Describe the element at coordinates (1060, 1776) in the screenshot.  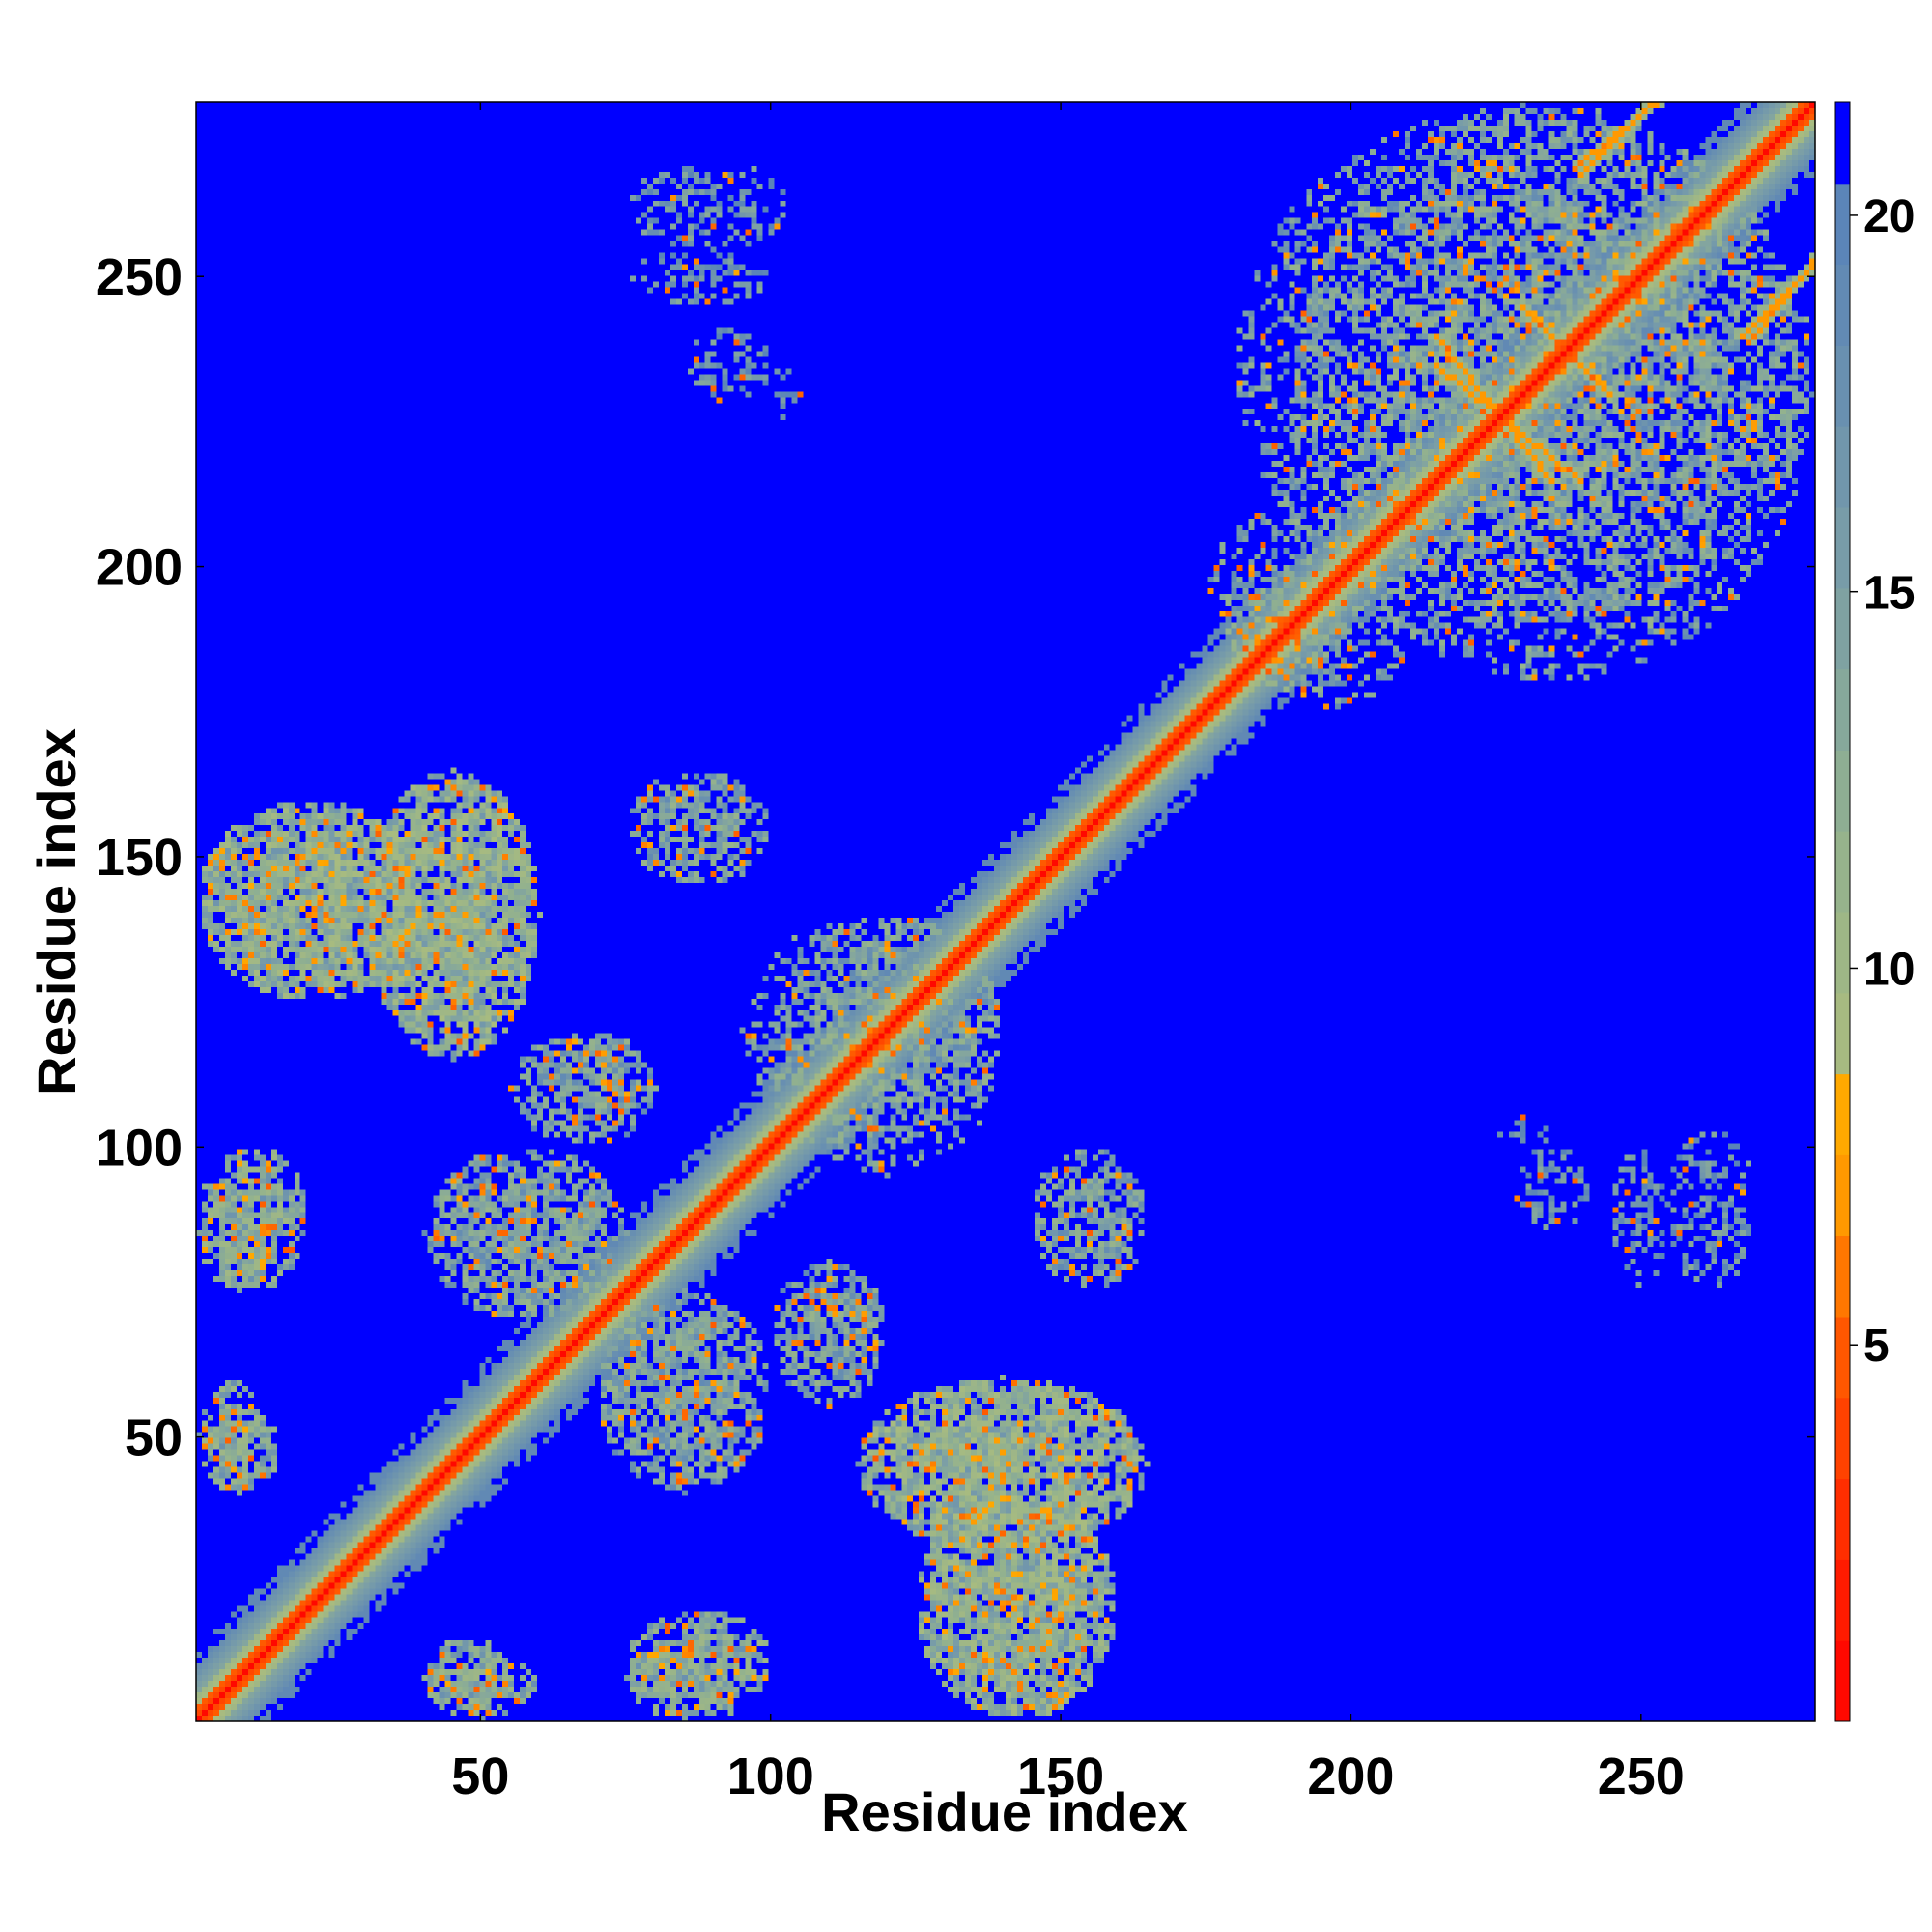
I see `x-tick-label: 150` at that location.